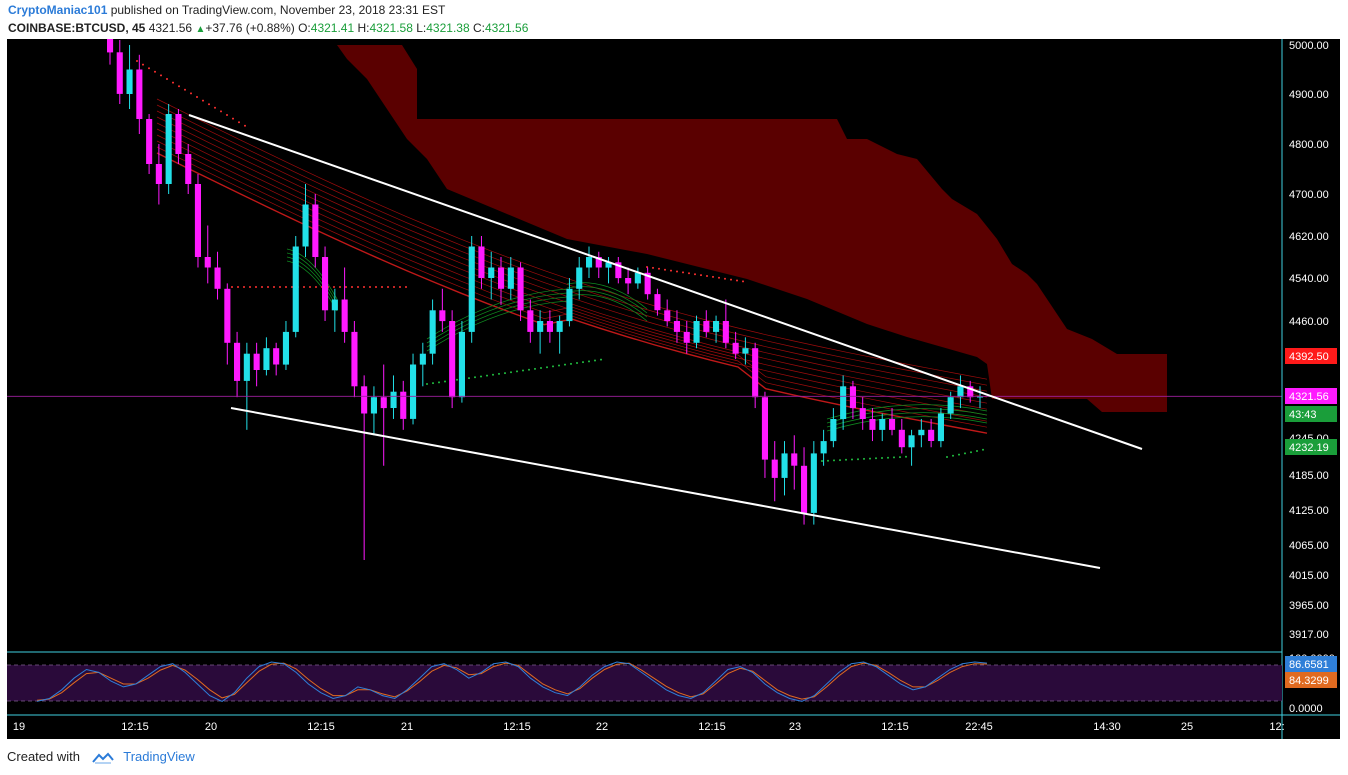 This screenshot has height=775, width=1348. What do you see at coordinates (421, 28) in the screenshot?
I see `low-label: L:` at bounding box center [421, 28].